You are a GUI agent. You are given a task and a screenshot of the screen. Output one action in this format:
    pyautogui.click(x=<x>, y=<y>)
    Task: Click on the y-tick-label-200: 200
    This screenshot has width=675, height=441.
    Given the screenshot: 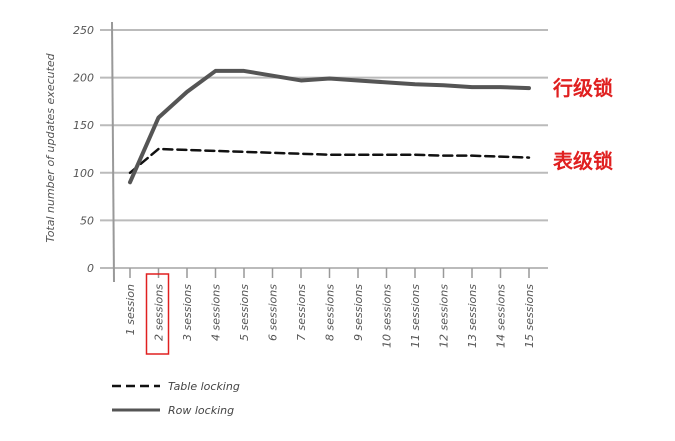 What is the action you would take?
    pyautogui.click(x=83, y=78)
    